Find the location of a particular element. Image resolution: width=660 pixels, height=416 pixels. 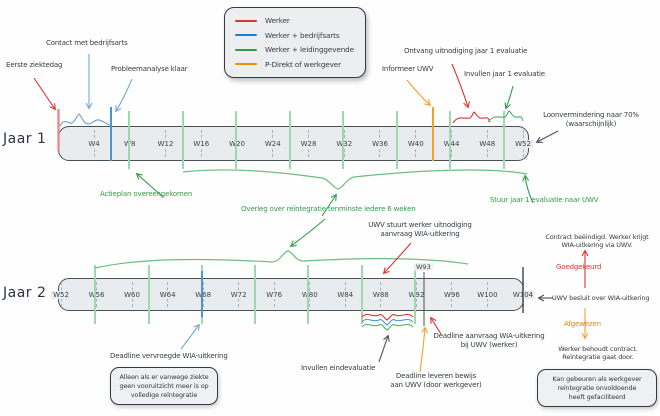

week-tick-label: W8 is located at coordinates (130, 143).